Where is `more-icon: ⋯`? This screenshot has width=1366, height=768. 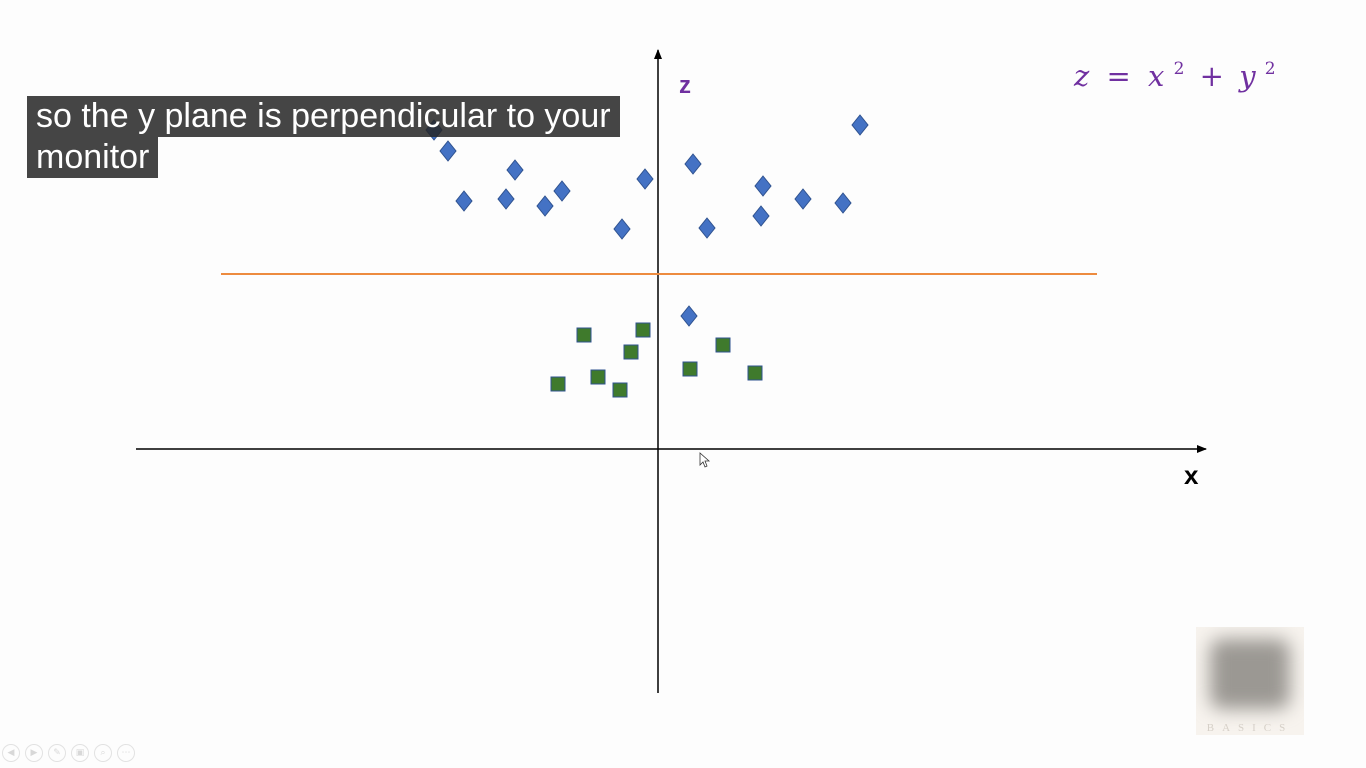 more-icon: ⋯ is located at coordinates (126, 753).